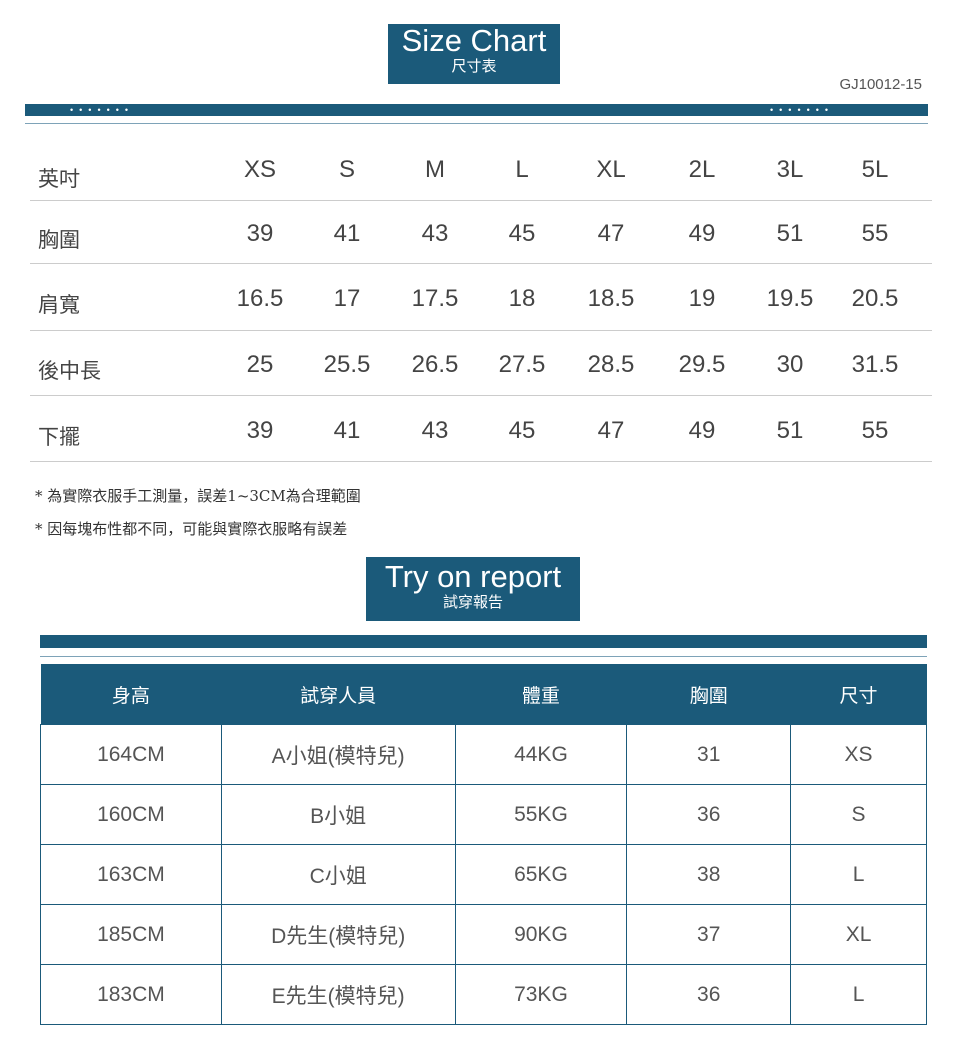 Image resolution: width=960 pixels, height=1038 pixels. Describe the element at coordinates (338, 994) in the screenshot. I see `table-cell: E先生(模特兒)` at that location.